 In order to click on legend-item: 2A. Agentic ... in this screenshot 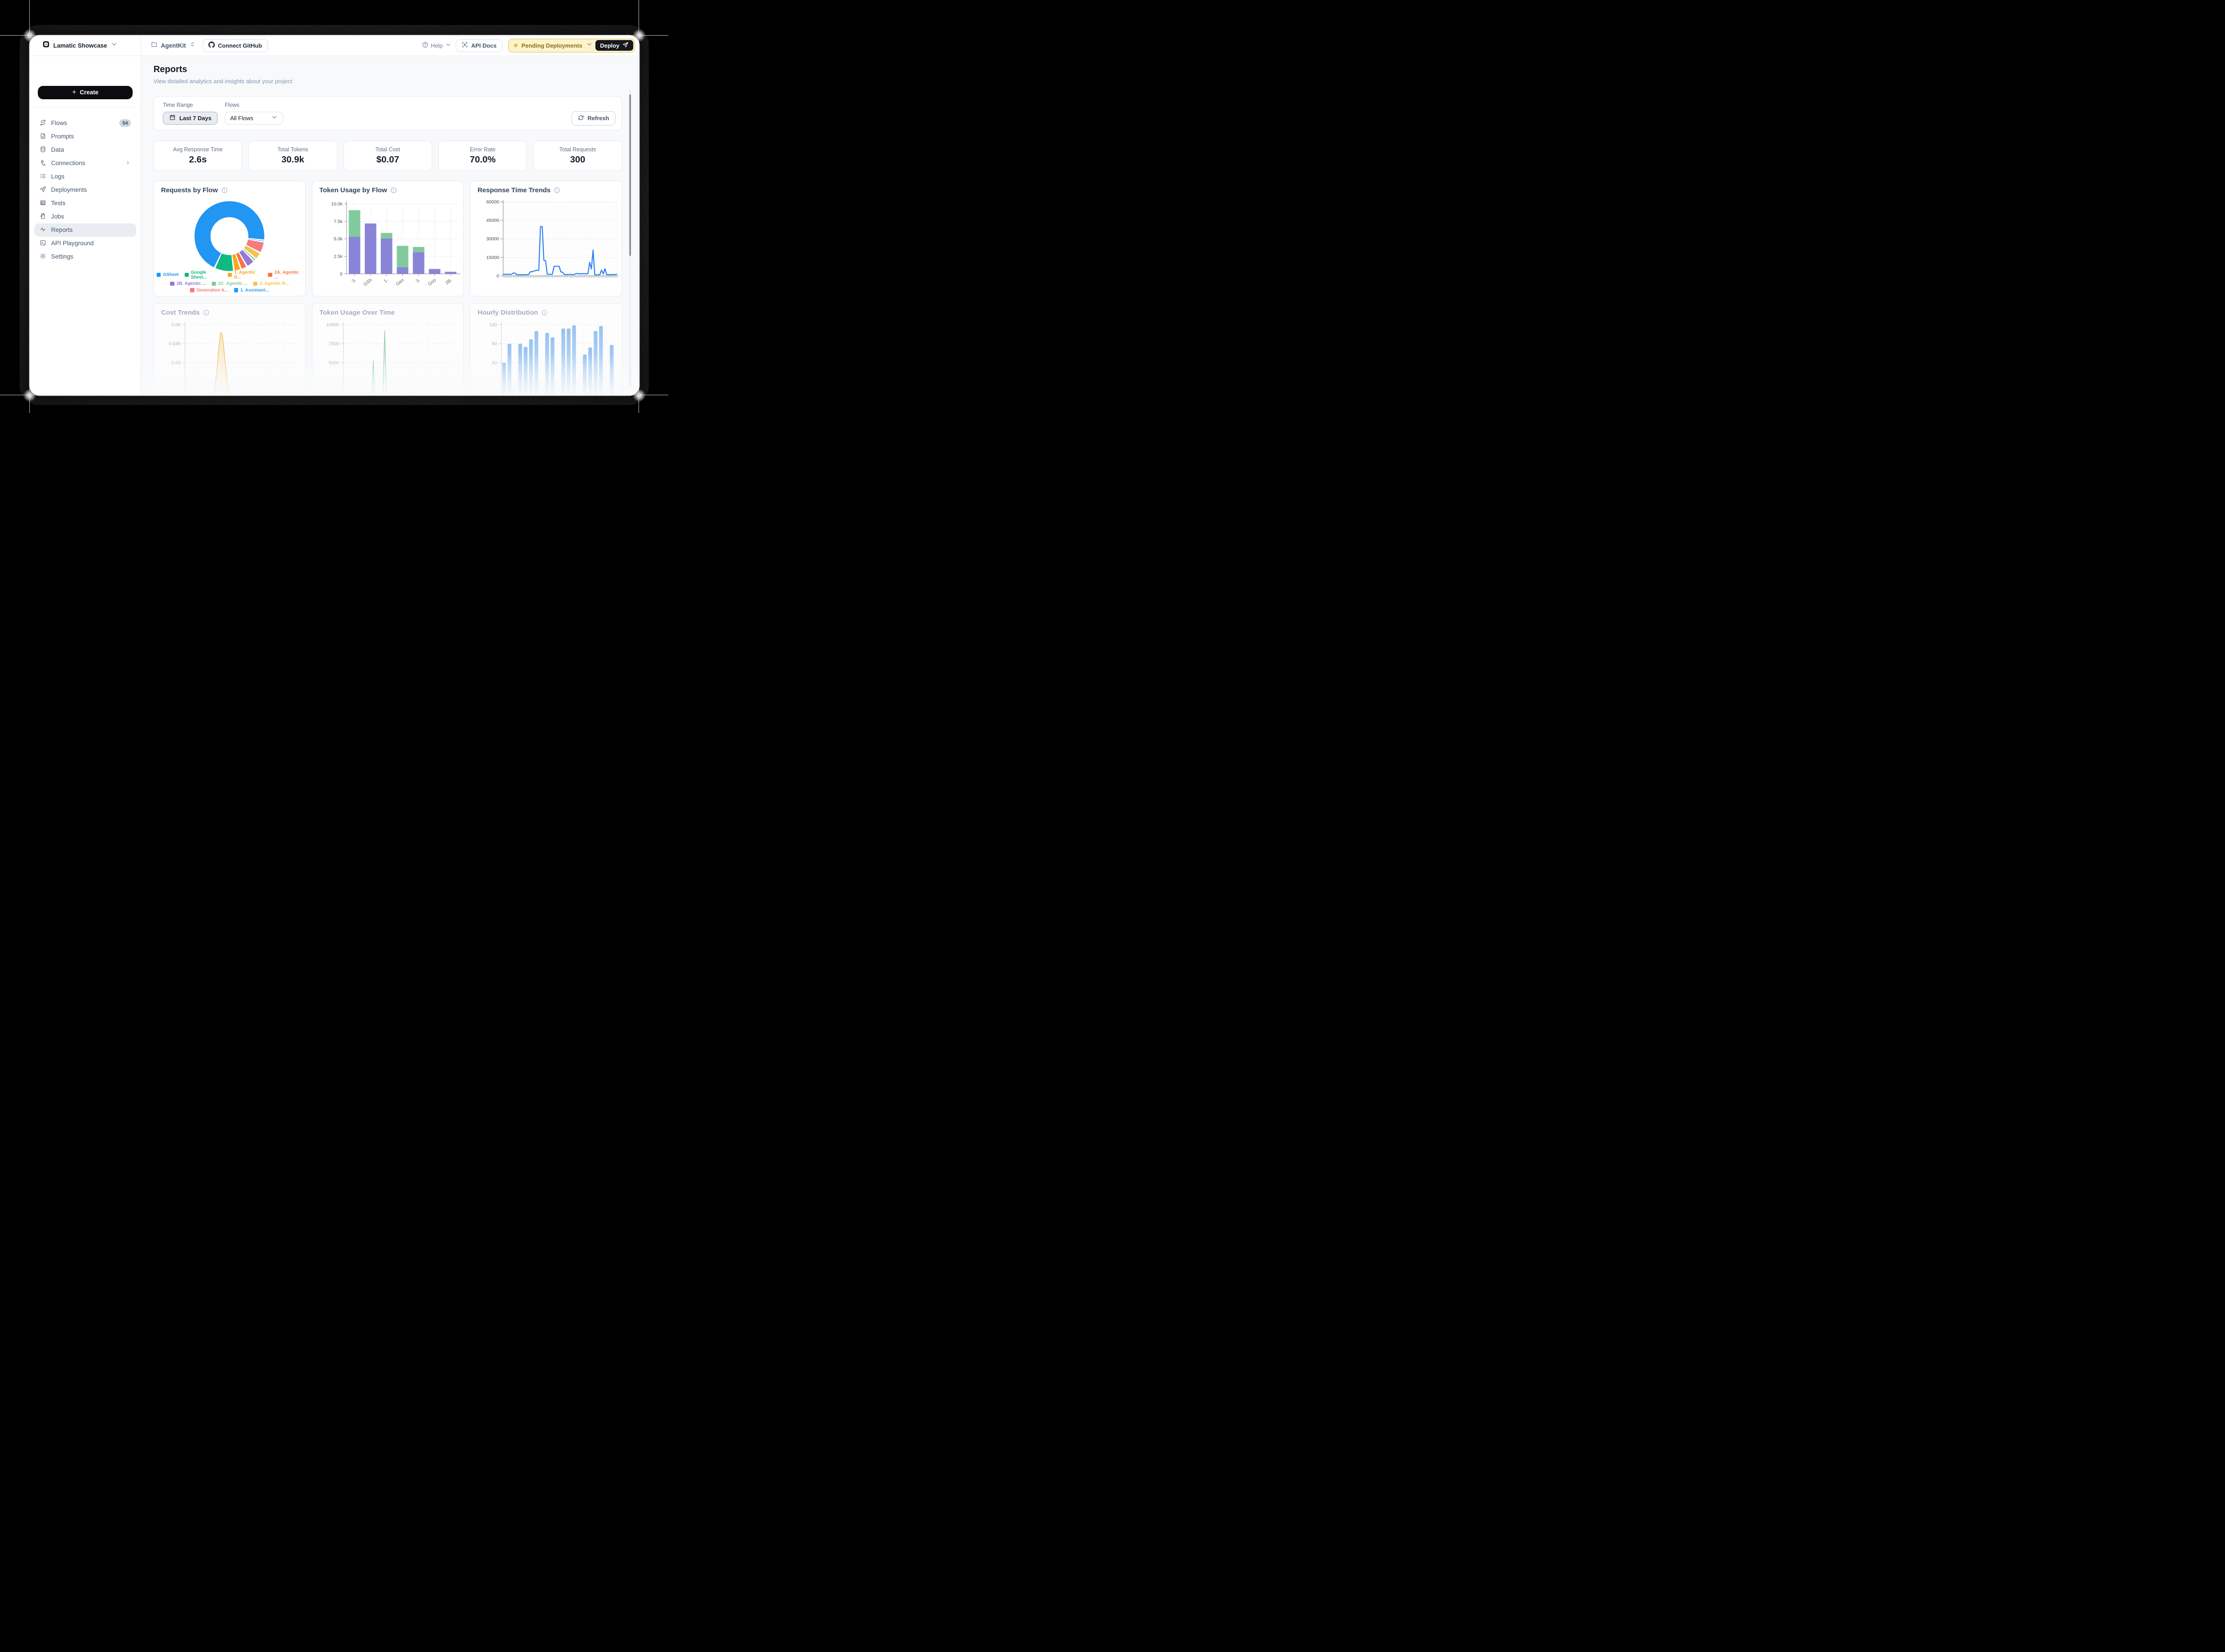, I will do `click(285, 275)`.